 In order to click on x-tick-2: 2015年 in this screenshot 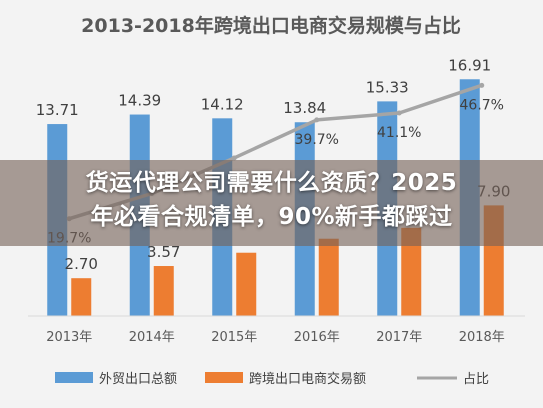, I will do `click(234, 337)`.